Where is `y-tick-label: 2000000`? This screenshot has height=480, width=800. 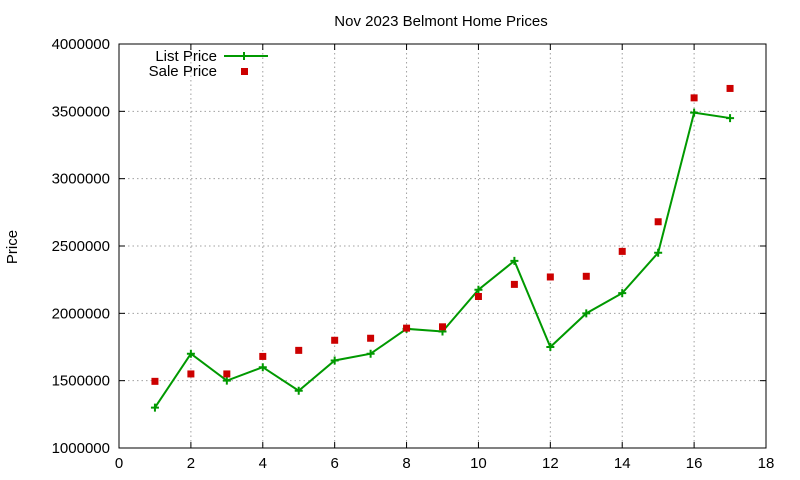 y-tick-label: 2000000 is located at coordinates (81, 313).